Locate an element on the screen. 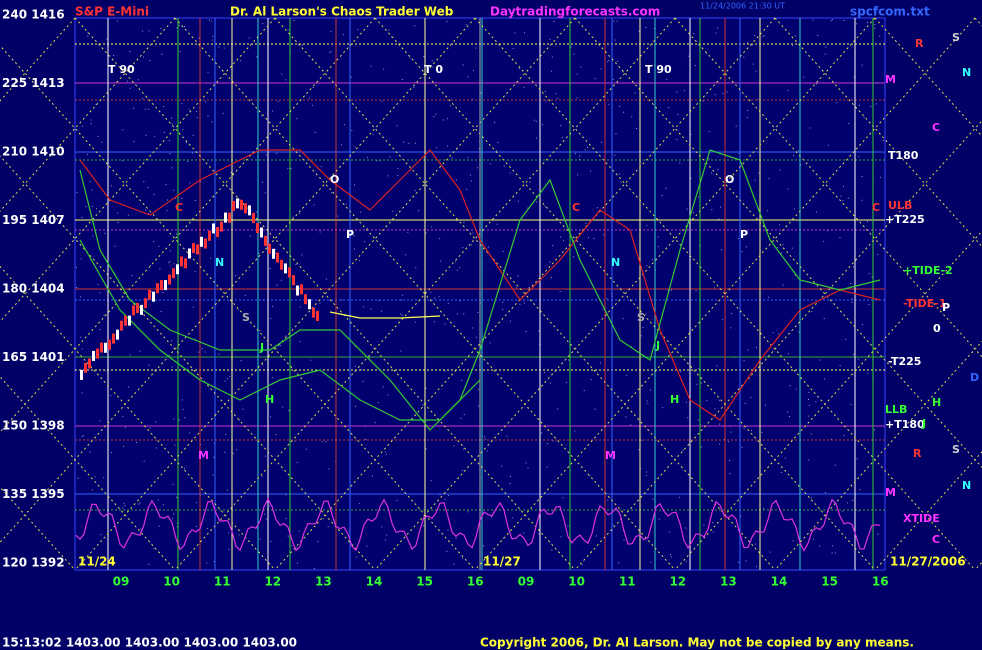 This screenshot has height=650, width=982. status: 15:13:02 1403.00 1403.00 1403.00 1403.00 is located at coordinates (149, 643).